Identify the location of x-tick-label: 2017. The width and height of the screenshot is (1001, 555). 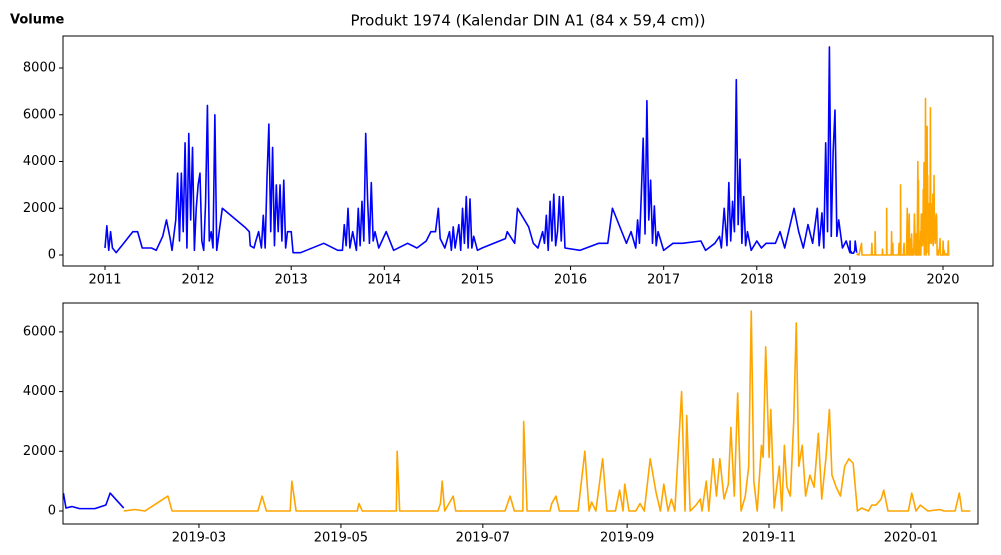
(663, 280).